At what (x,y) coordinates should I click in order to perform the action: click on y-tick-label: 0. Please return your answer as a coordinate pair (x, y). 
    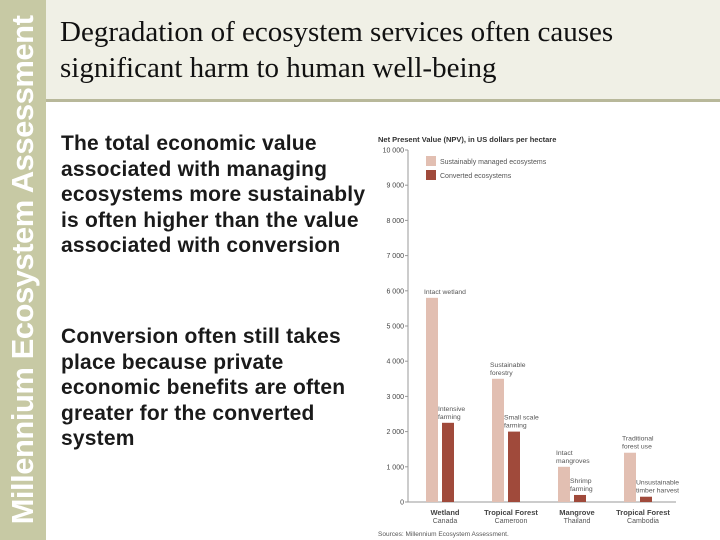
    Looking at the image, I should click on (402, 503).